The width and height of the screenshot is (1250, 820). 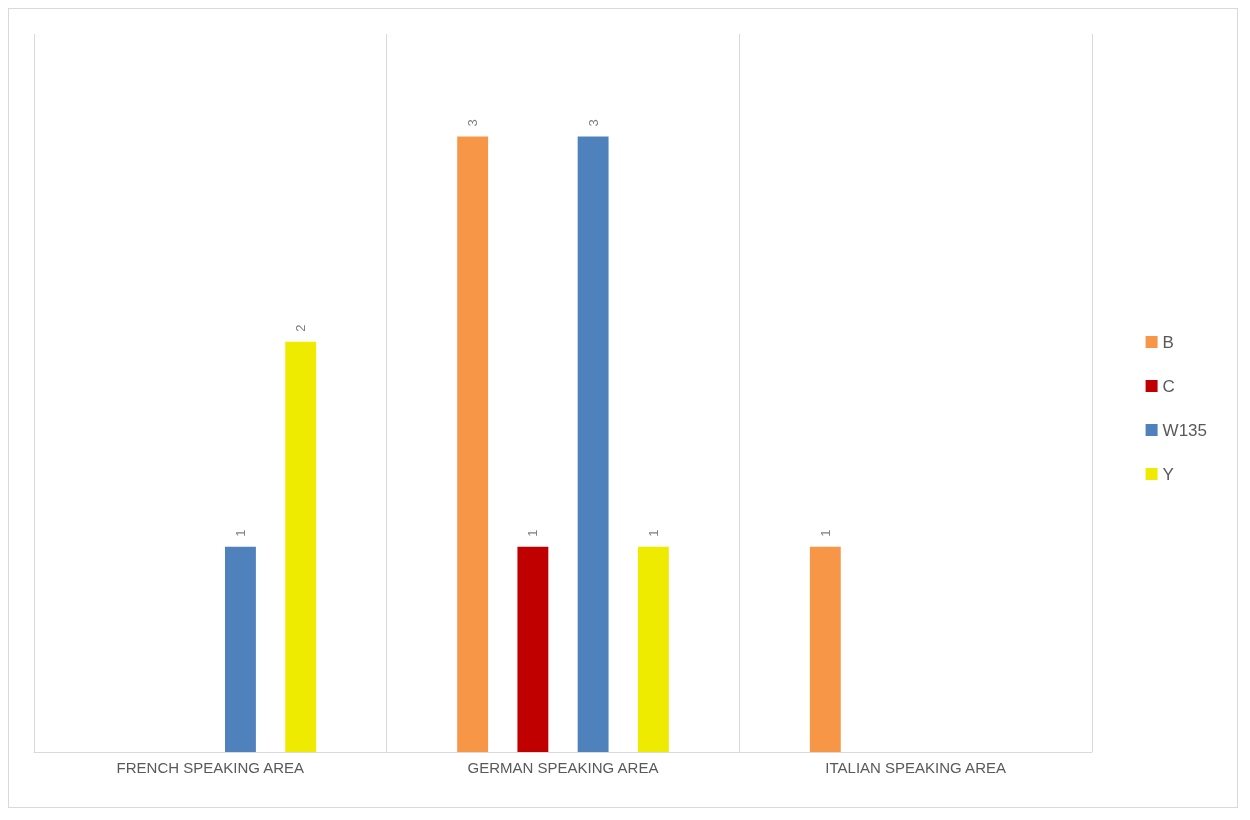 I want to click on legend-label: C, so click(x=1168, y=386).